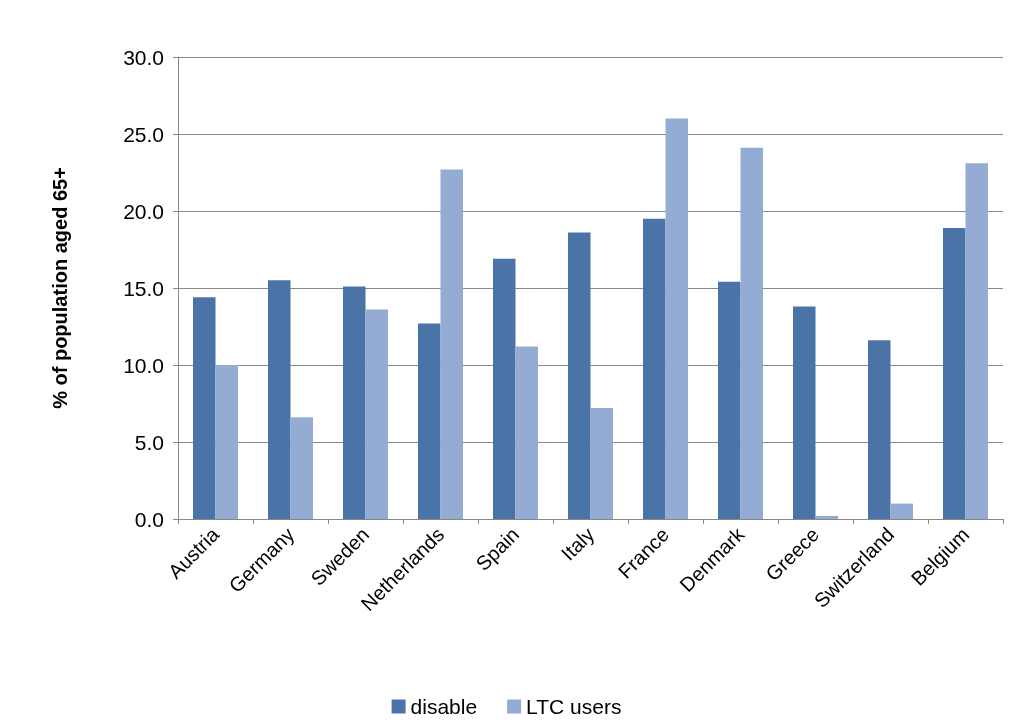  What do you see at coordinates (577, 544) in the screenshot?
I see `x-tick-label: Italy` at bounding box center [577, 544].